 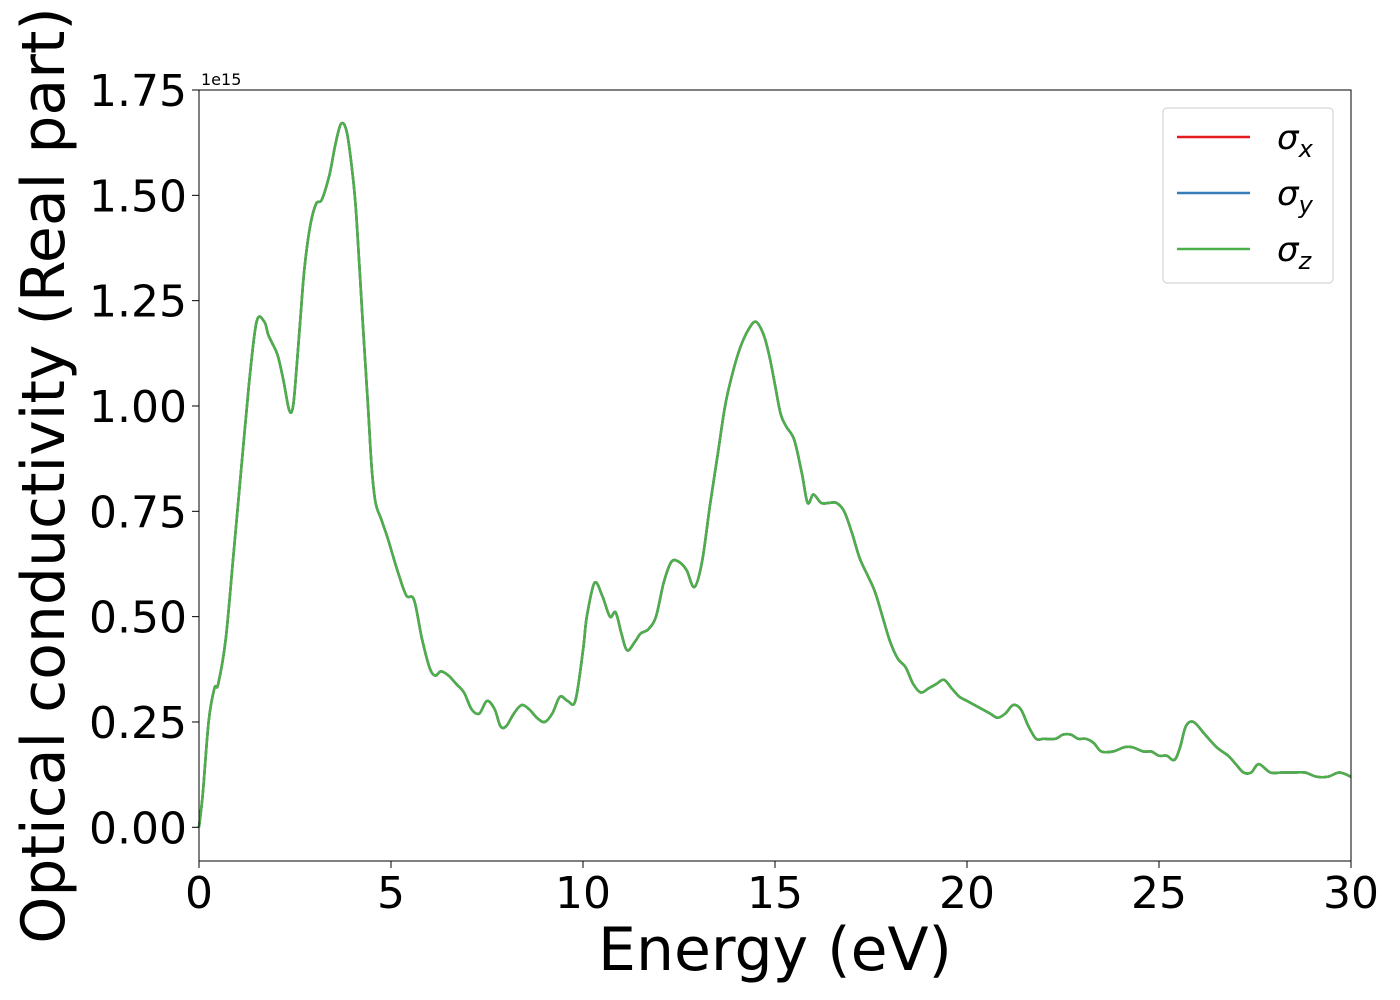 I want to click on legend-entry-label: σz, so click(x=1295, y=252).